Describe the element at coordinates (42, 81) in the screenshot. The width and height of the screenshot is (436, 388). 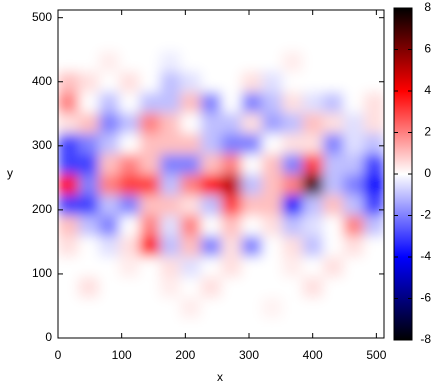
I see `y-tick-label: 400` at that location.